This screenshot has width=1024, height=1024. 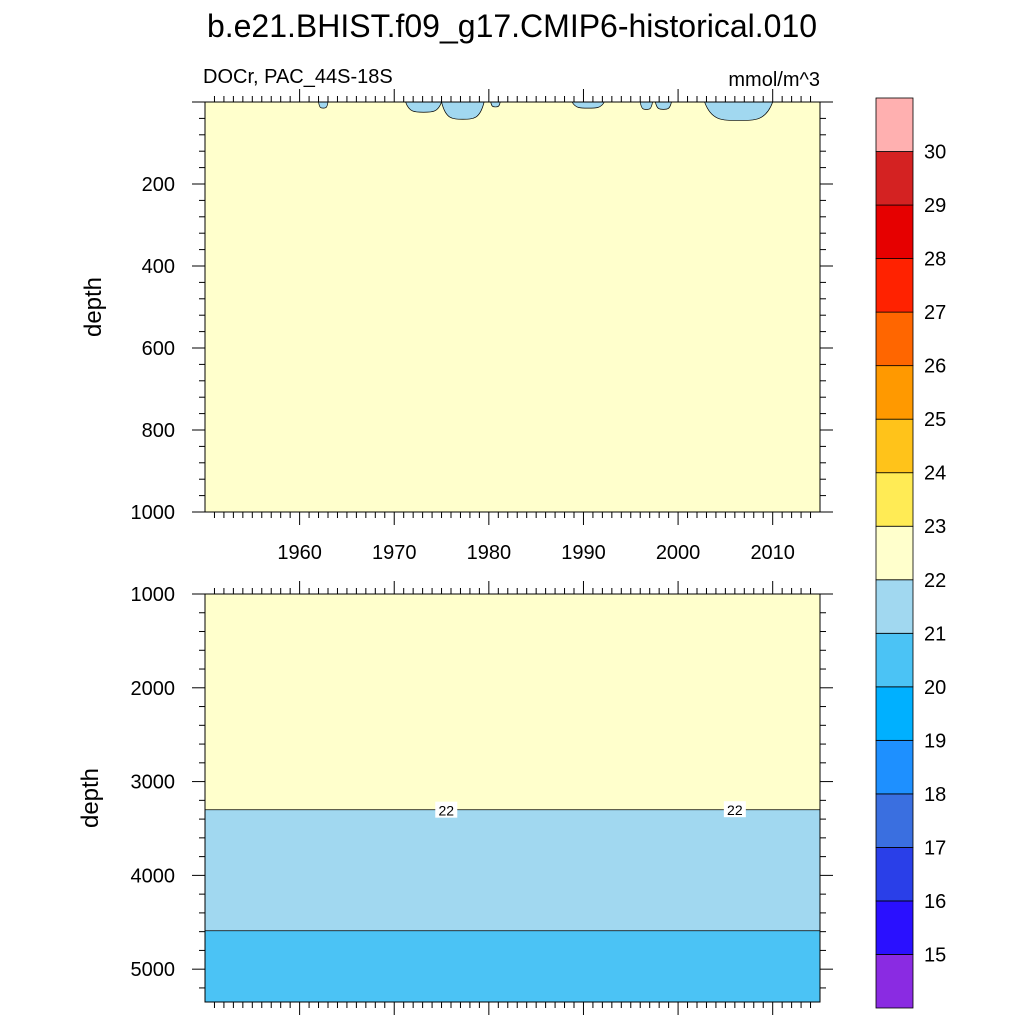 I want to click on y-tick-label: 400, so click(x=158, y=267).